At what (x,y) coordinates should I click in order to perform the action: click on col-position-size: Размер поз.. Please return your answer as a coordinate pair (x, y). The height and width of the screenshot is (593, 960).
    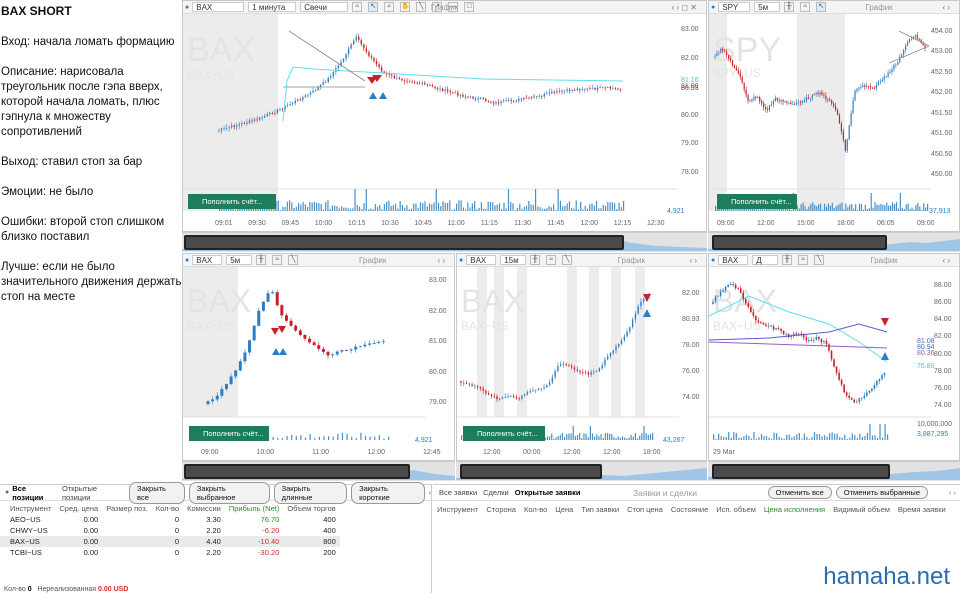
    Looking at the image, I should click on (127, 508).